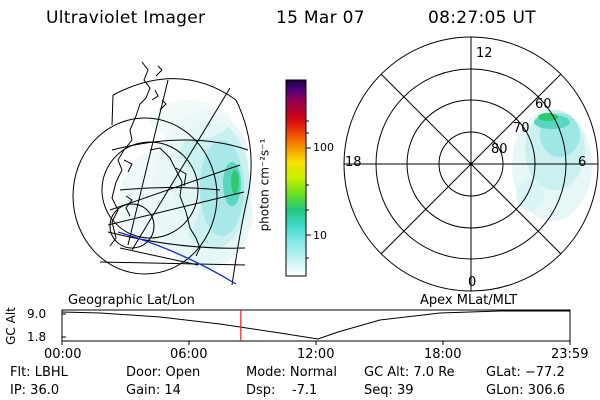 The image size is (600, 400). Describe the element at coordinates (316, 327) in the screenshot. I see `altitude-timeline` at that location.